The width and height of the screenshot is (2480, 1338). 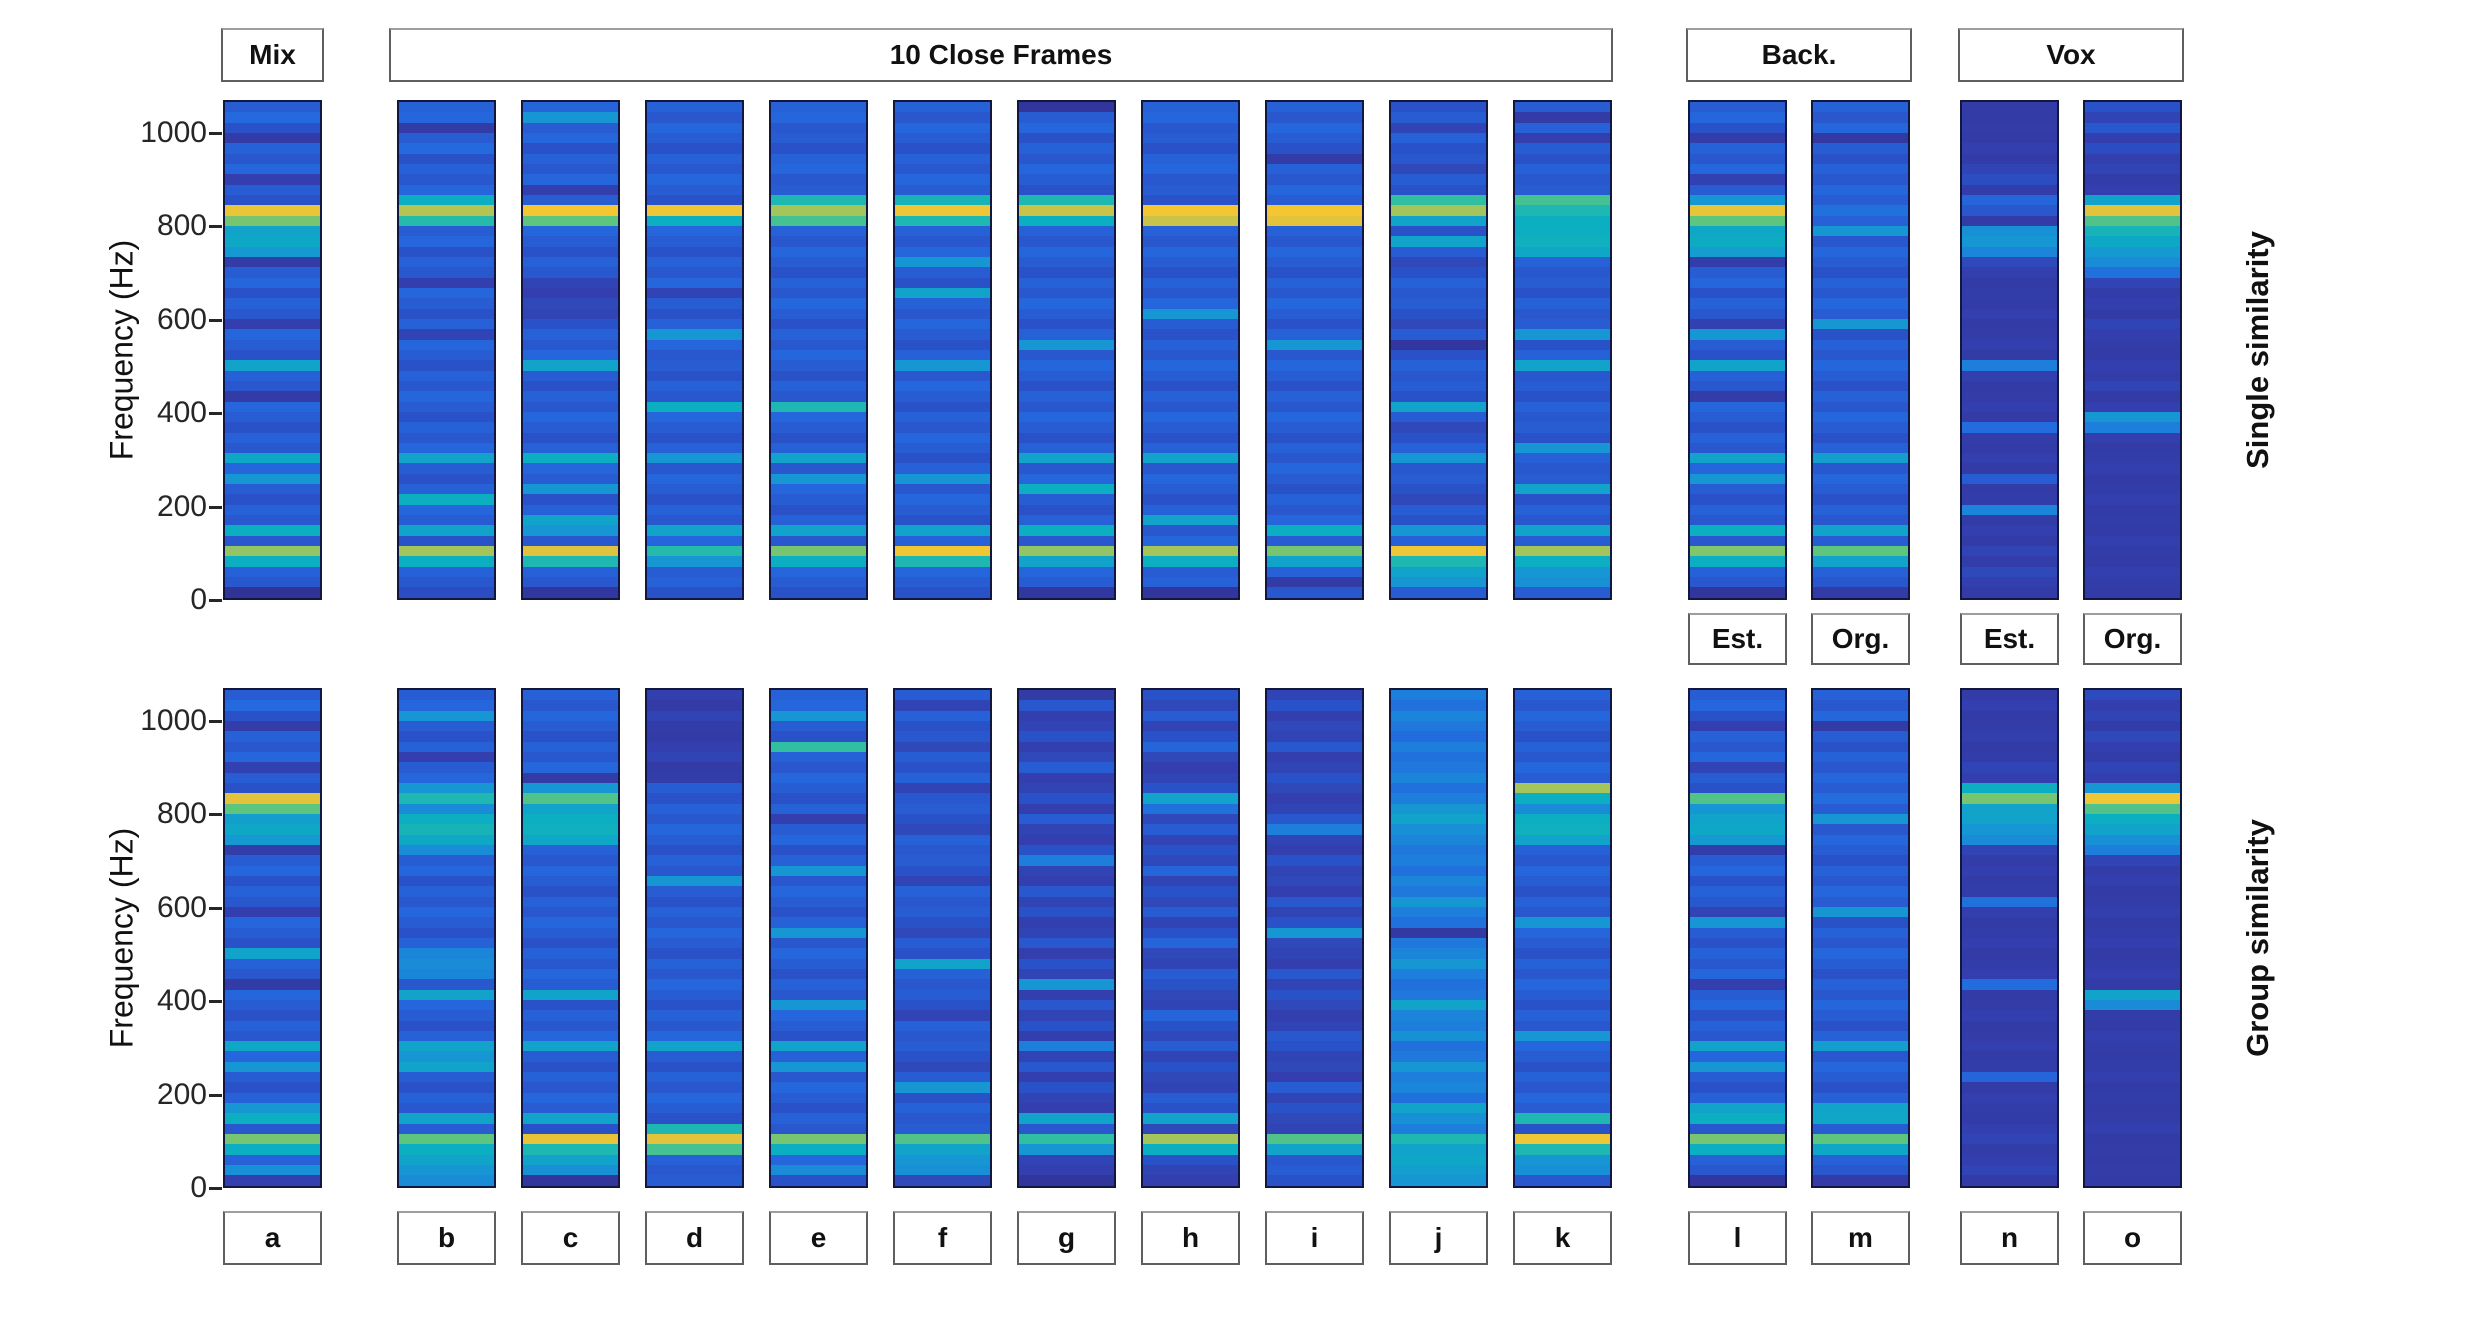 What do you see at coordinates (1066, 1238) in the screenshot?
I see `column-letter-box-g: g` at bounding box center [1066, 1238].